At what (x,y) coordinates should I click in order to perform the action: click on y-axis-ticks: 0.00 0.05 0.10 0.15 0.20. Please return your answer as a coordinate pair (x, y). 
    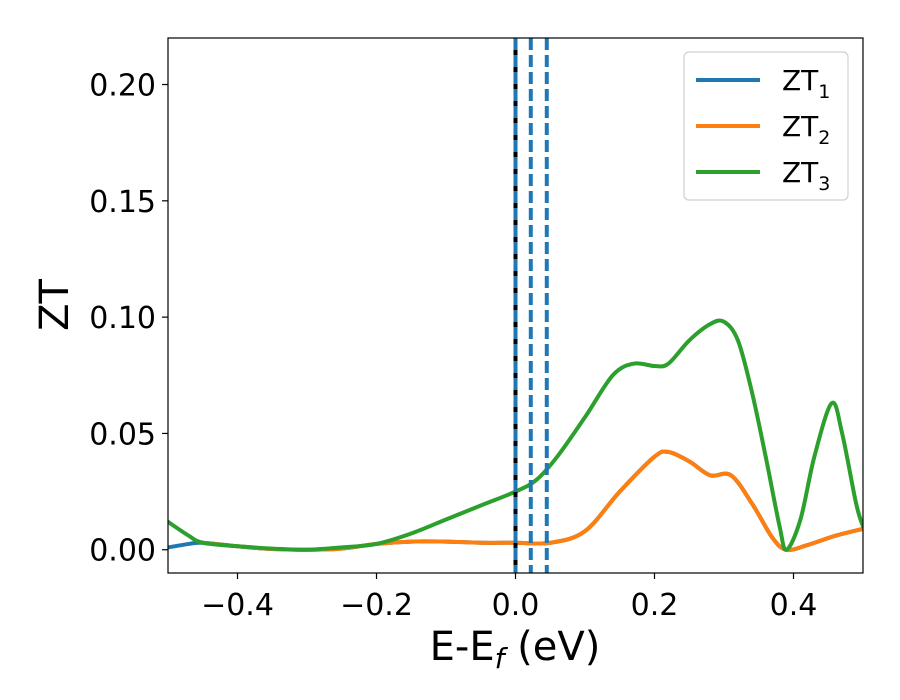
    Looking at the image, I should click on (128, 319).